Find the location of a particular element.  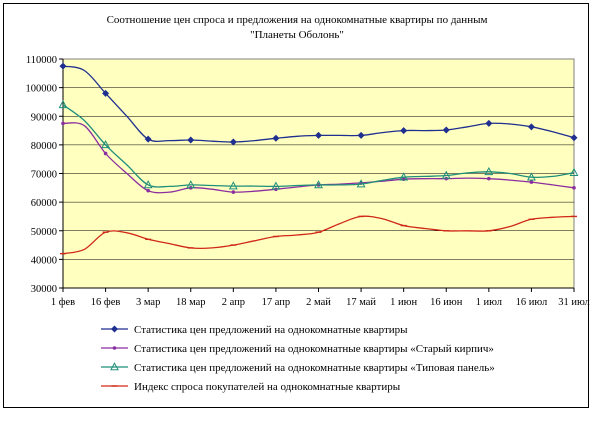

x-tick-label: 2 май is located at coordinates (318, 302).